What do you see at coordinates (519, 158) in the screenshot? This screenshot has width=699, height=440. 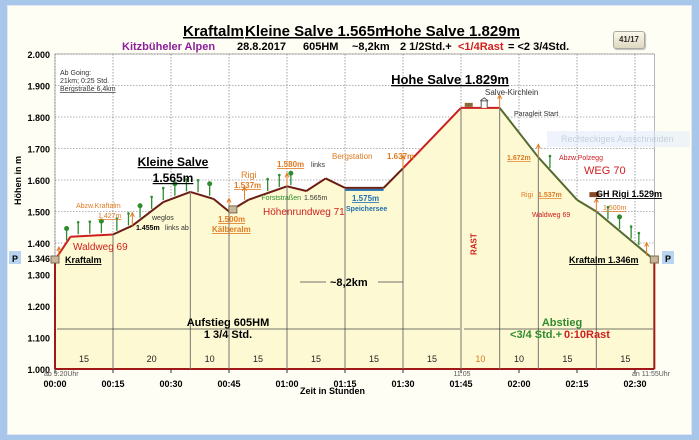 I see `annotation-m1672: 1.672m` at bounding box center [519, 158].